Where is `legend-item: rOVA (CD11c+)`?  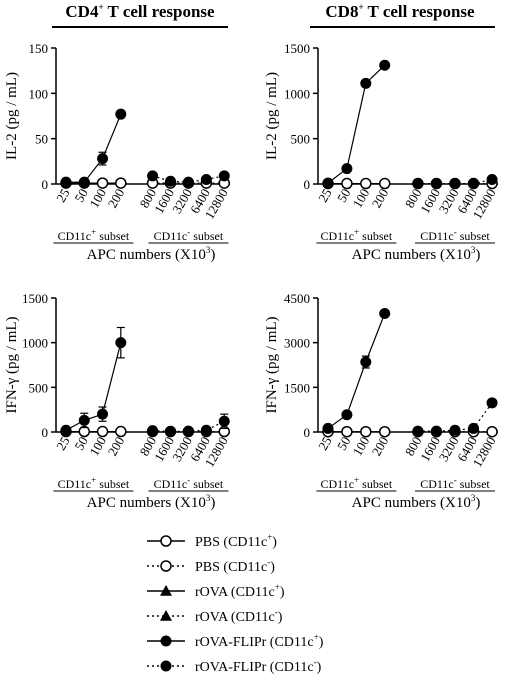 legend-item: rOVA (CD11c+) is located at coordinates (216, 591).